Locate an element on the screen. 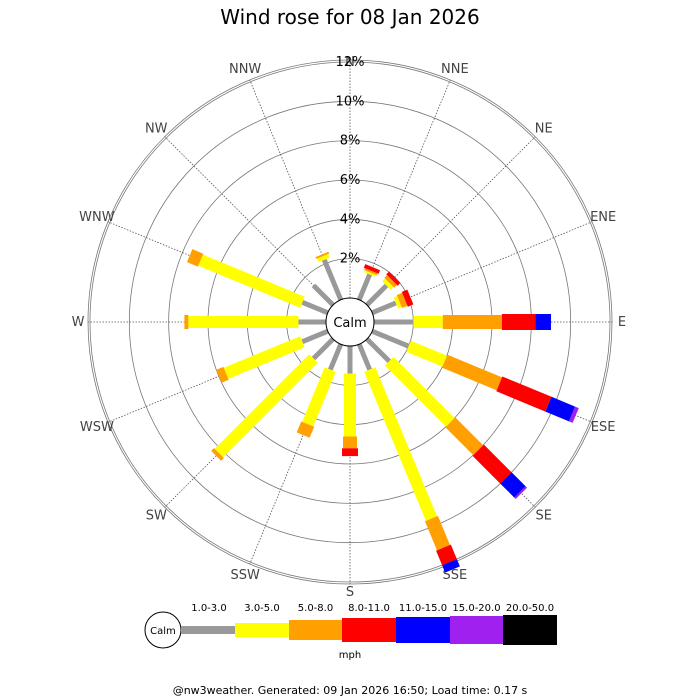 This screenshot has height=700, width=700. bar-sse-11.0-15.0 is located at coordinates (451, 566).